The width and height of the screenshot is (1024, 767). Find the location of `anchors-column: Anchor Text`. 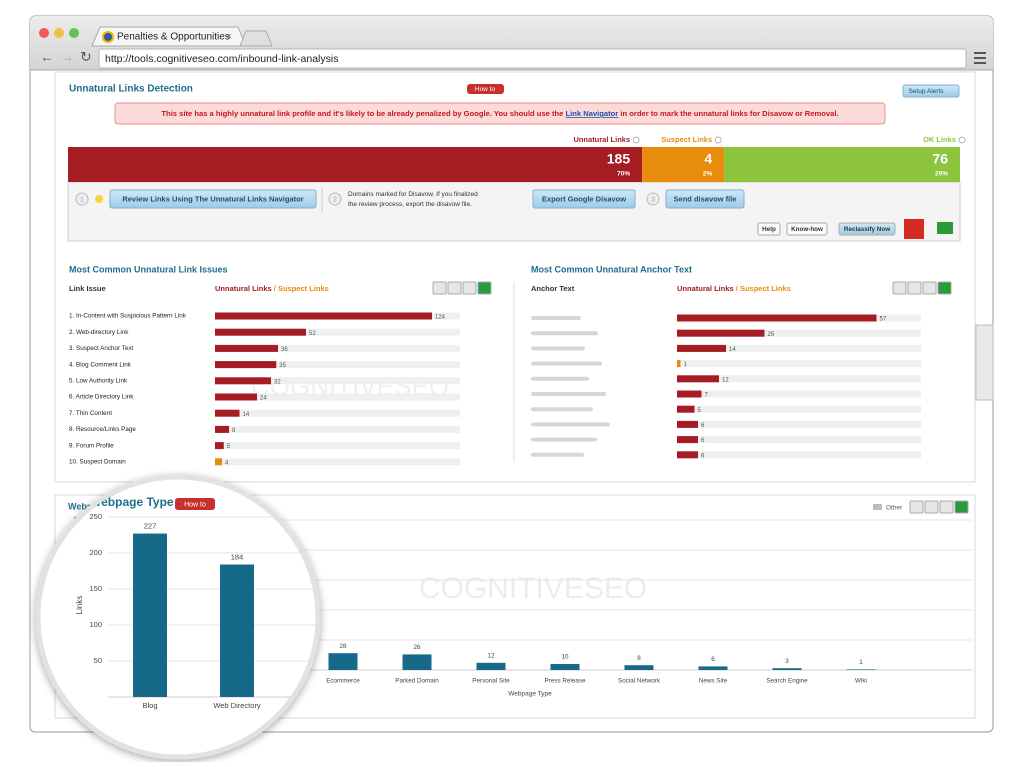

anchors-column: Anchor Text is located at coordinates (553, 288).